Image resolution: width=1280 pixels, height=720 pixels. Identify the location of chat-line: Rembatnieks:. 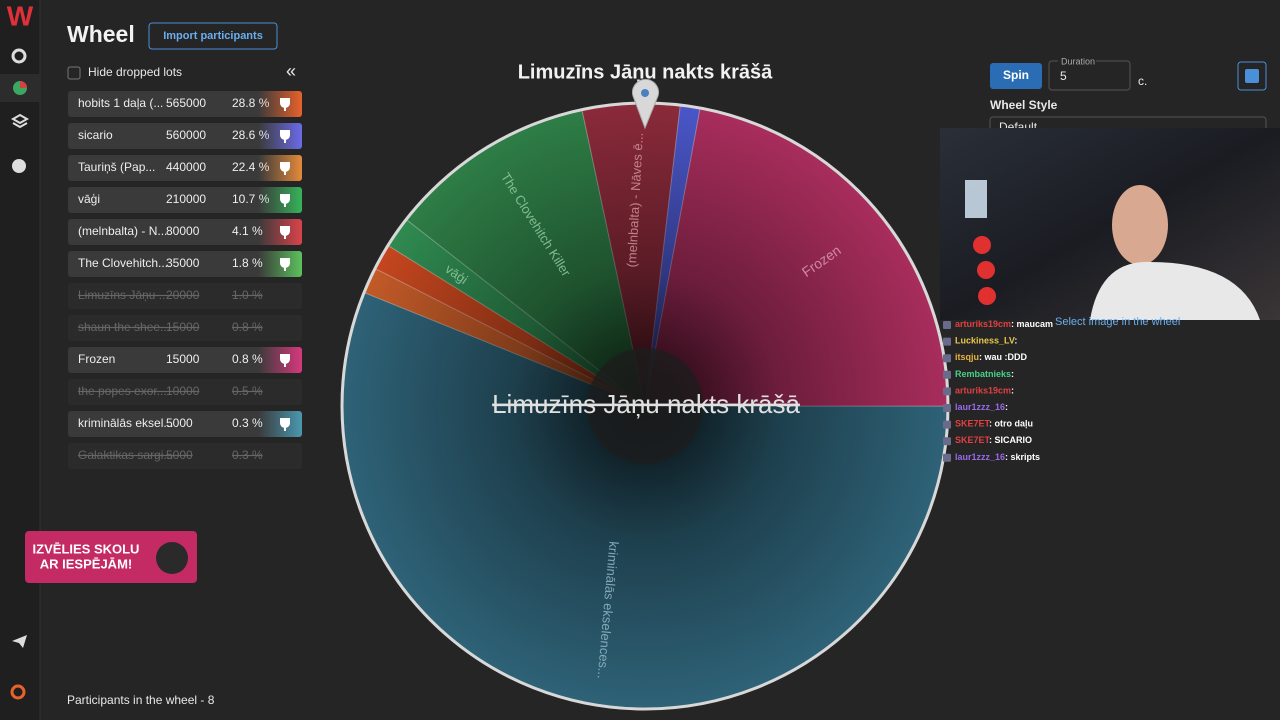
(984, 374).